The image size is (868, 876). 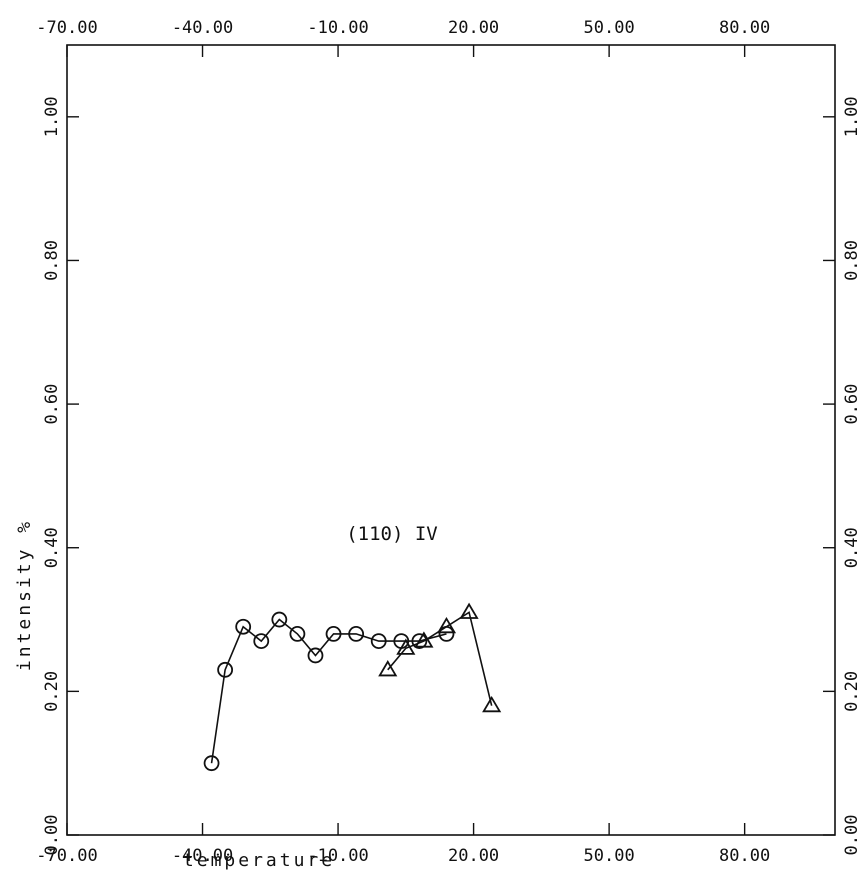 I want to click on y-axis-title: intensity %, so click(x=24, y=595).